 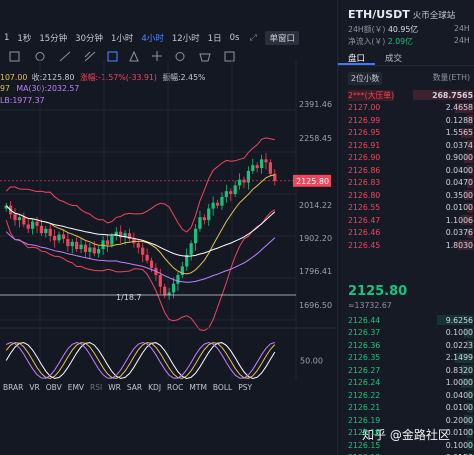 I want to click on indicator-tab-kdj: KDJ, so click(x=155, y=387).